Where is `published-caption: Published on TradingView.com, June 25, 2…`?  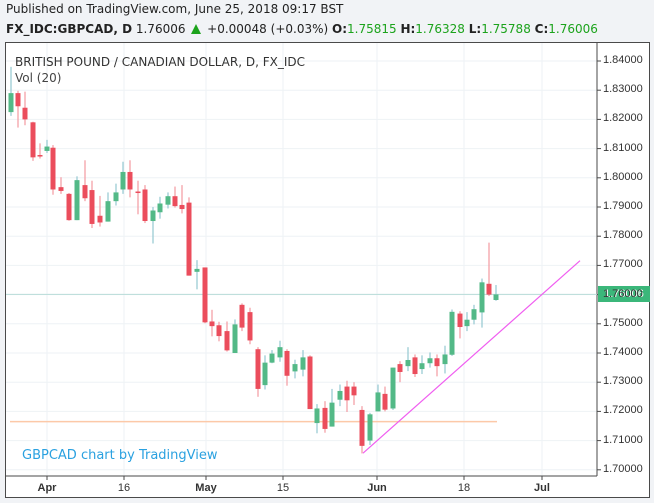
published-caption: Published on TradingView.com, June 25, 2… is located at coordinates (175, 9).